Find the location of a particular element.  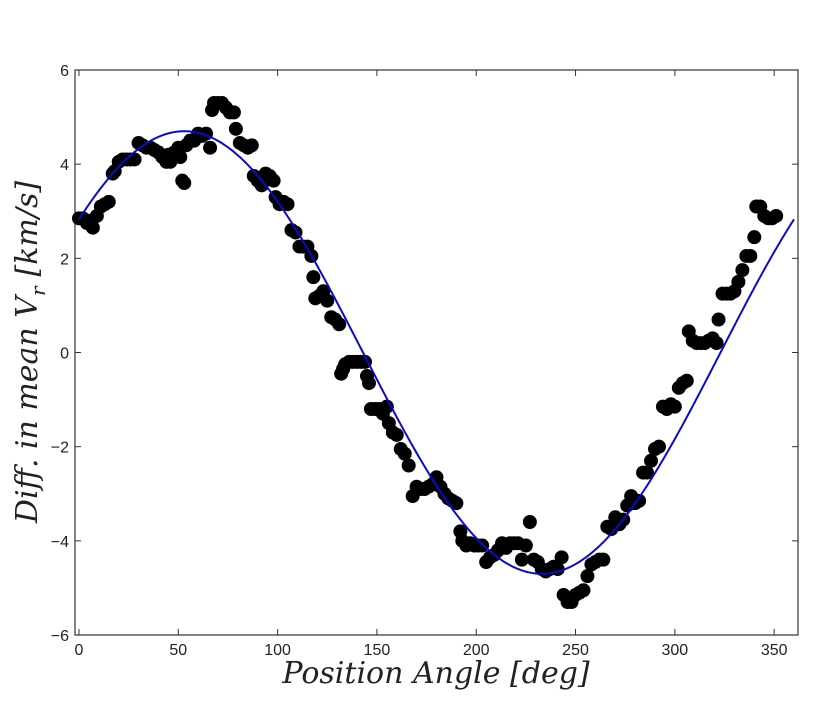

y-tick-label: −4 is located at coordinates (60, 542).